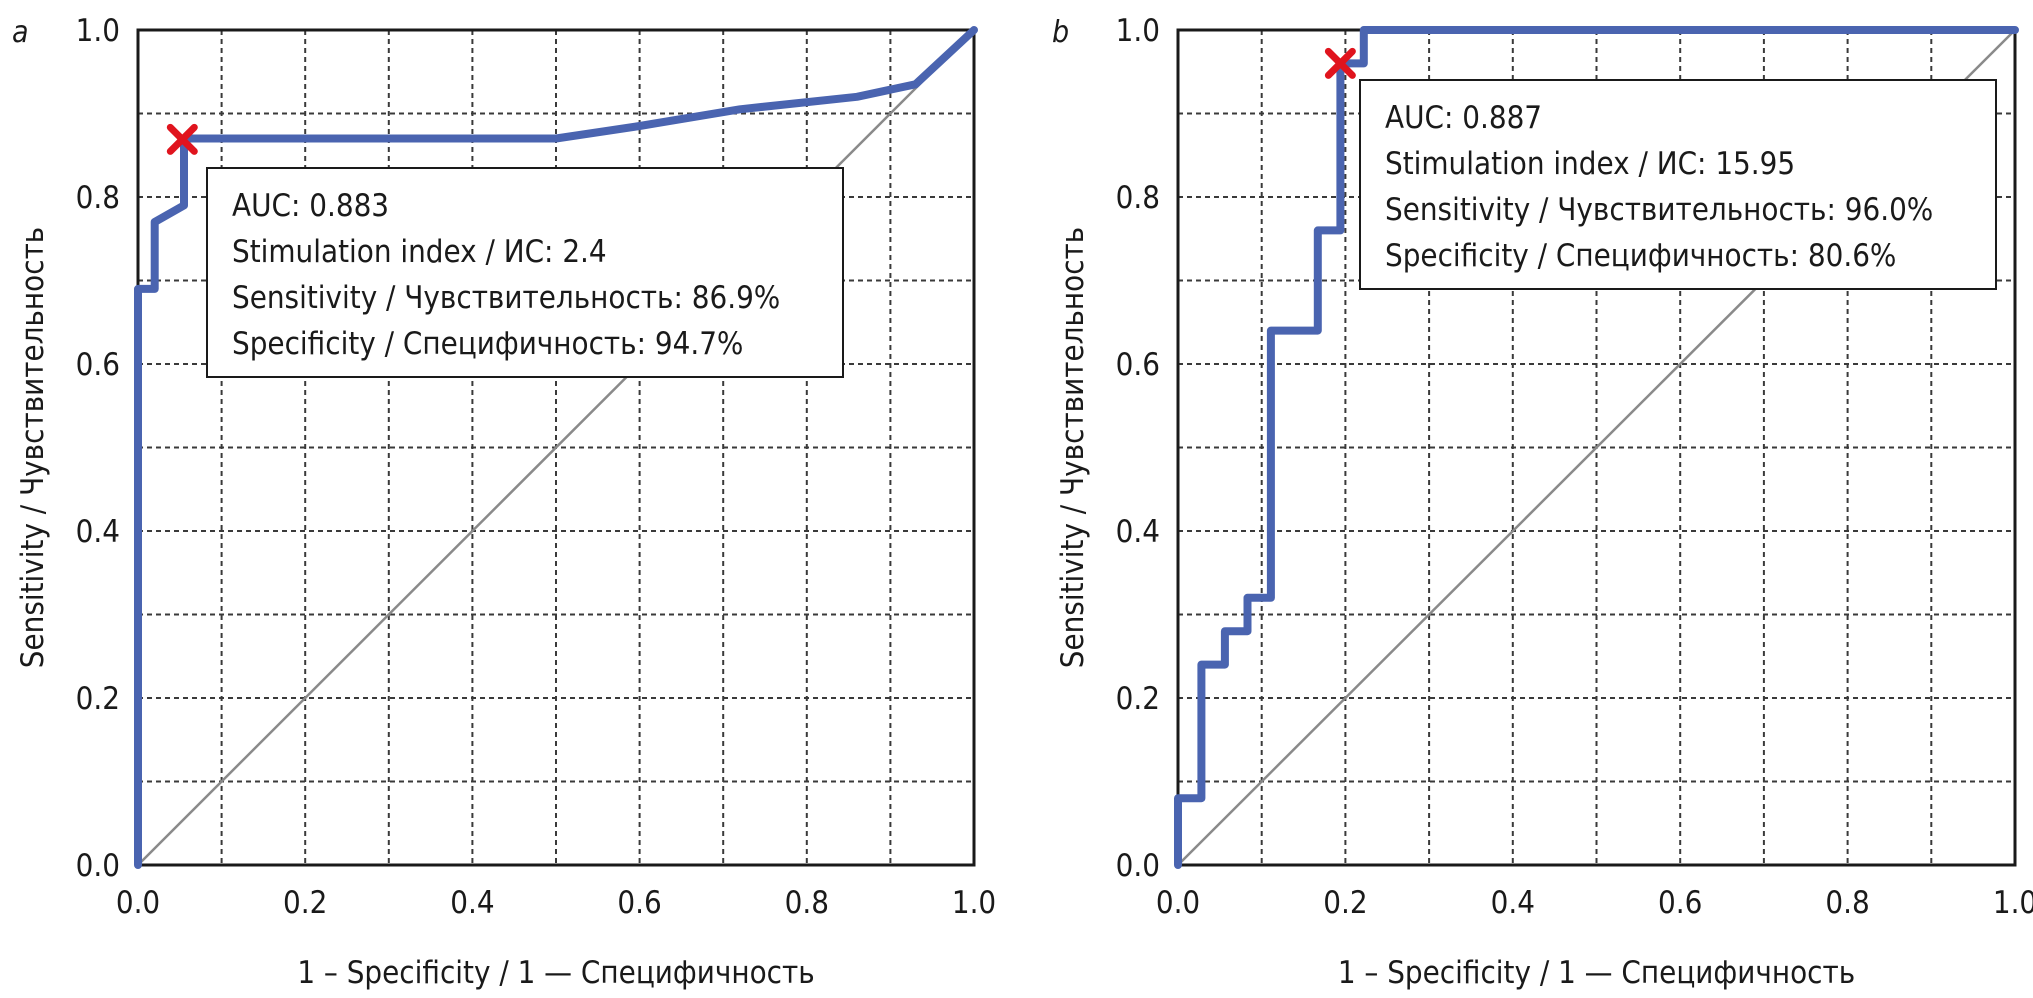 This screenshot has width=2033, height=998. I want to click on panel-letter: b, so click(1060, 32).